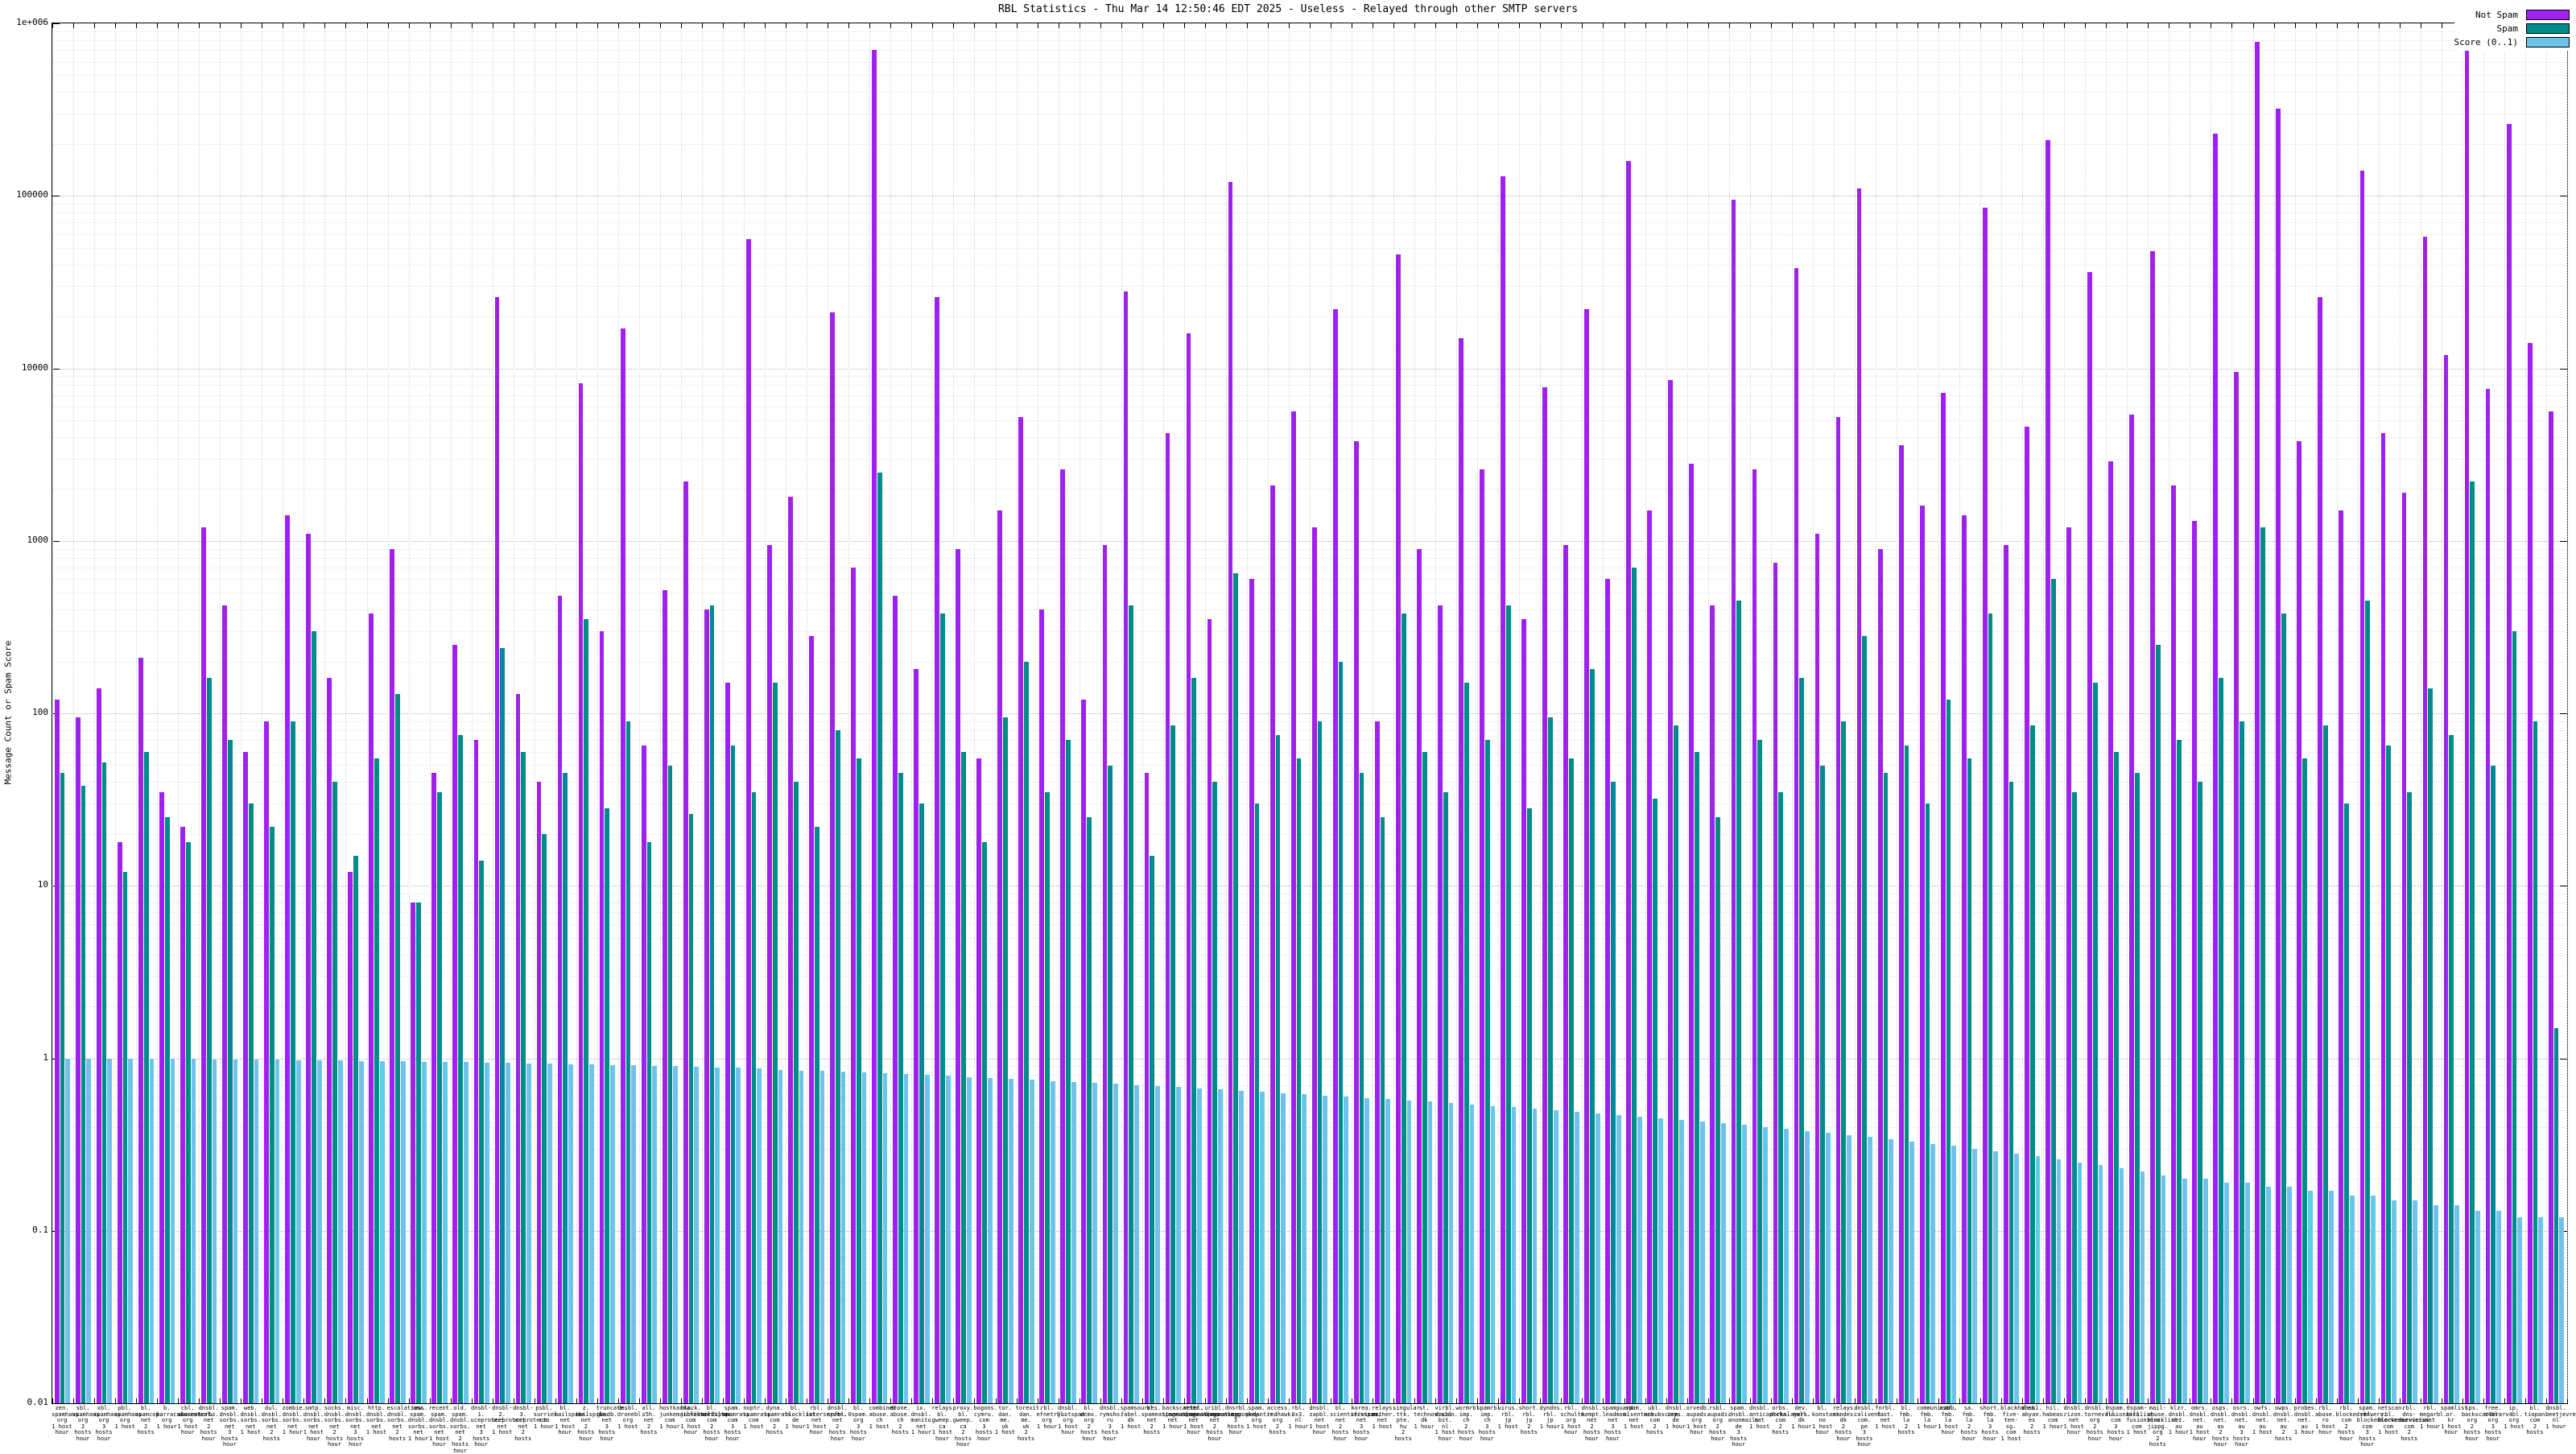  I want to click on x-tick-label: korea. services. net 3 hosts hour, so click(1366, 1423).